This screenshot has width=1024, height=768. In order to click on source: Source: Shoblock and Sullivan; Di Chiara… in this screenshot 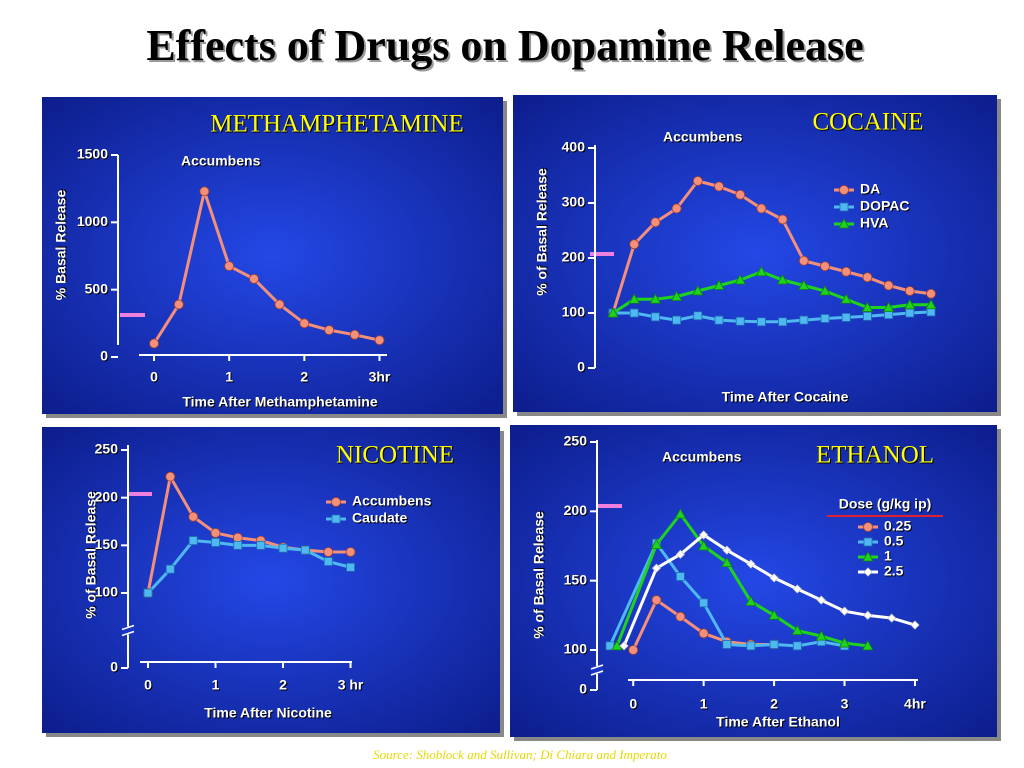, I will do `click(520, 754)`.